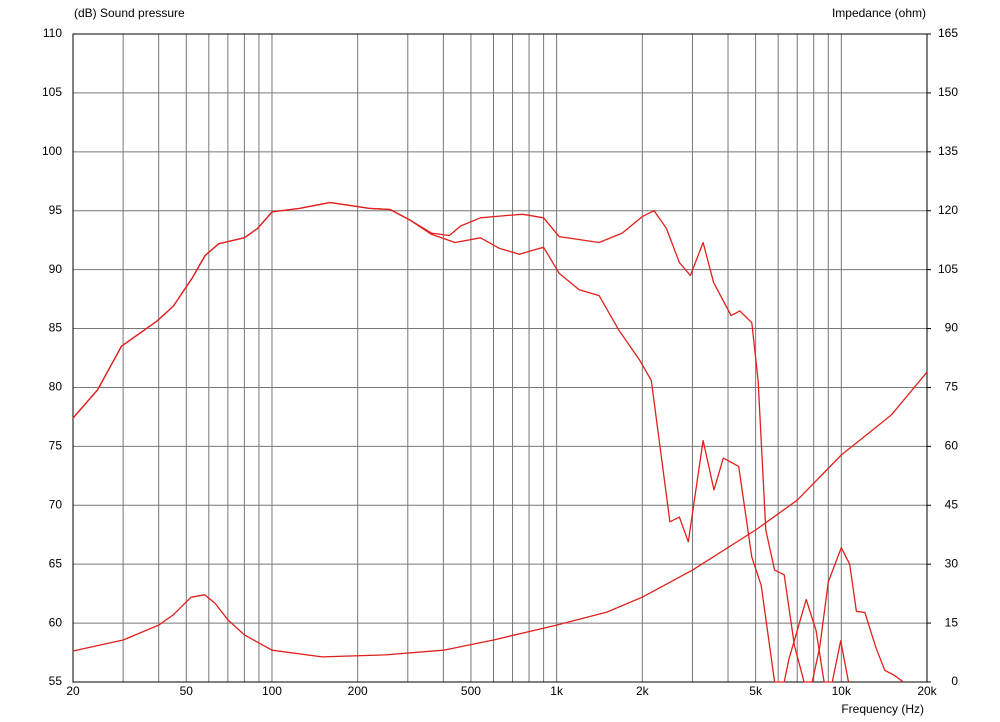 The height and width of the screenshot is (722, 1000). Describe the element at coordinates (952, 328) in the screenshot. I see `y2-tick-label: 90` at that location.